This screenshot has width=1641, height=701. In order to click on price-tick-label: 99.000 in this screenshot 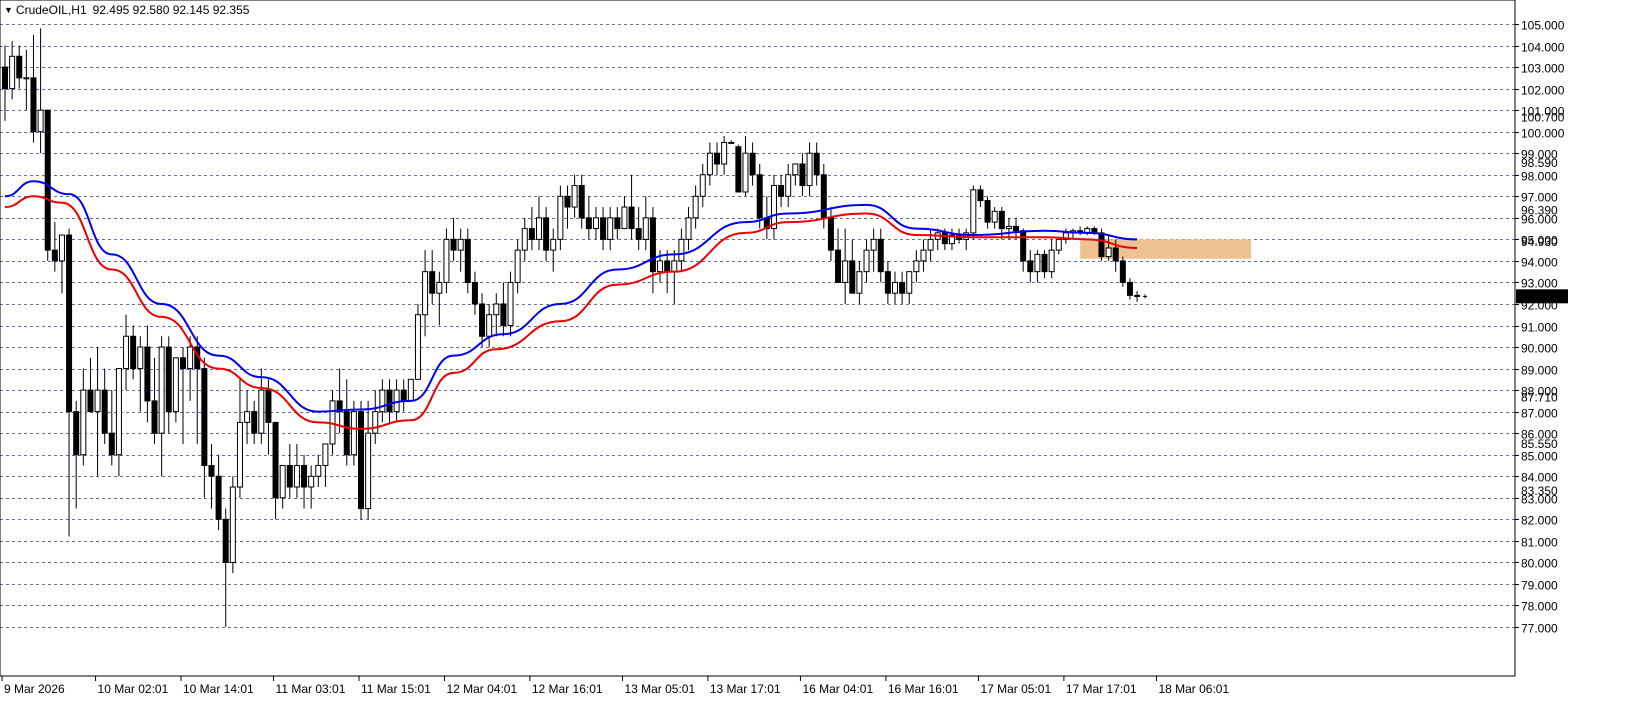, I will do `click(1539, 155)`.